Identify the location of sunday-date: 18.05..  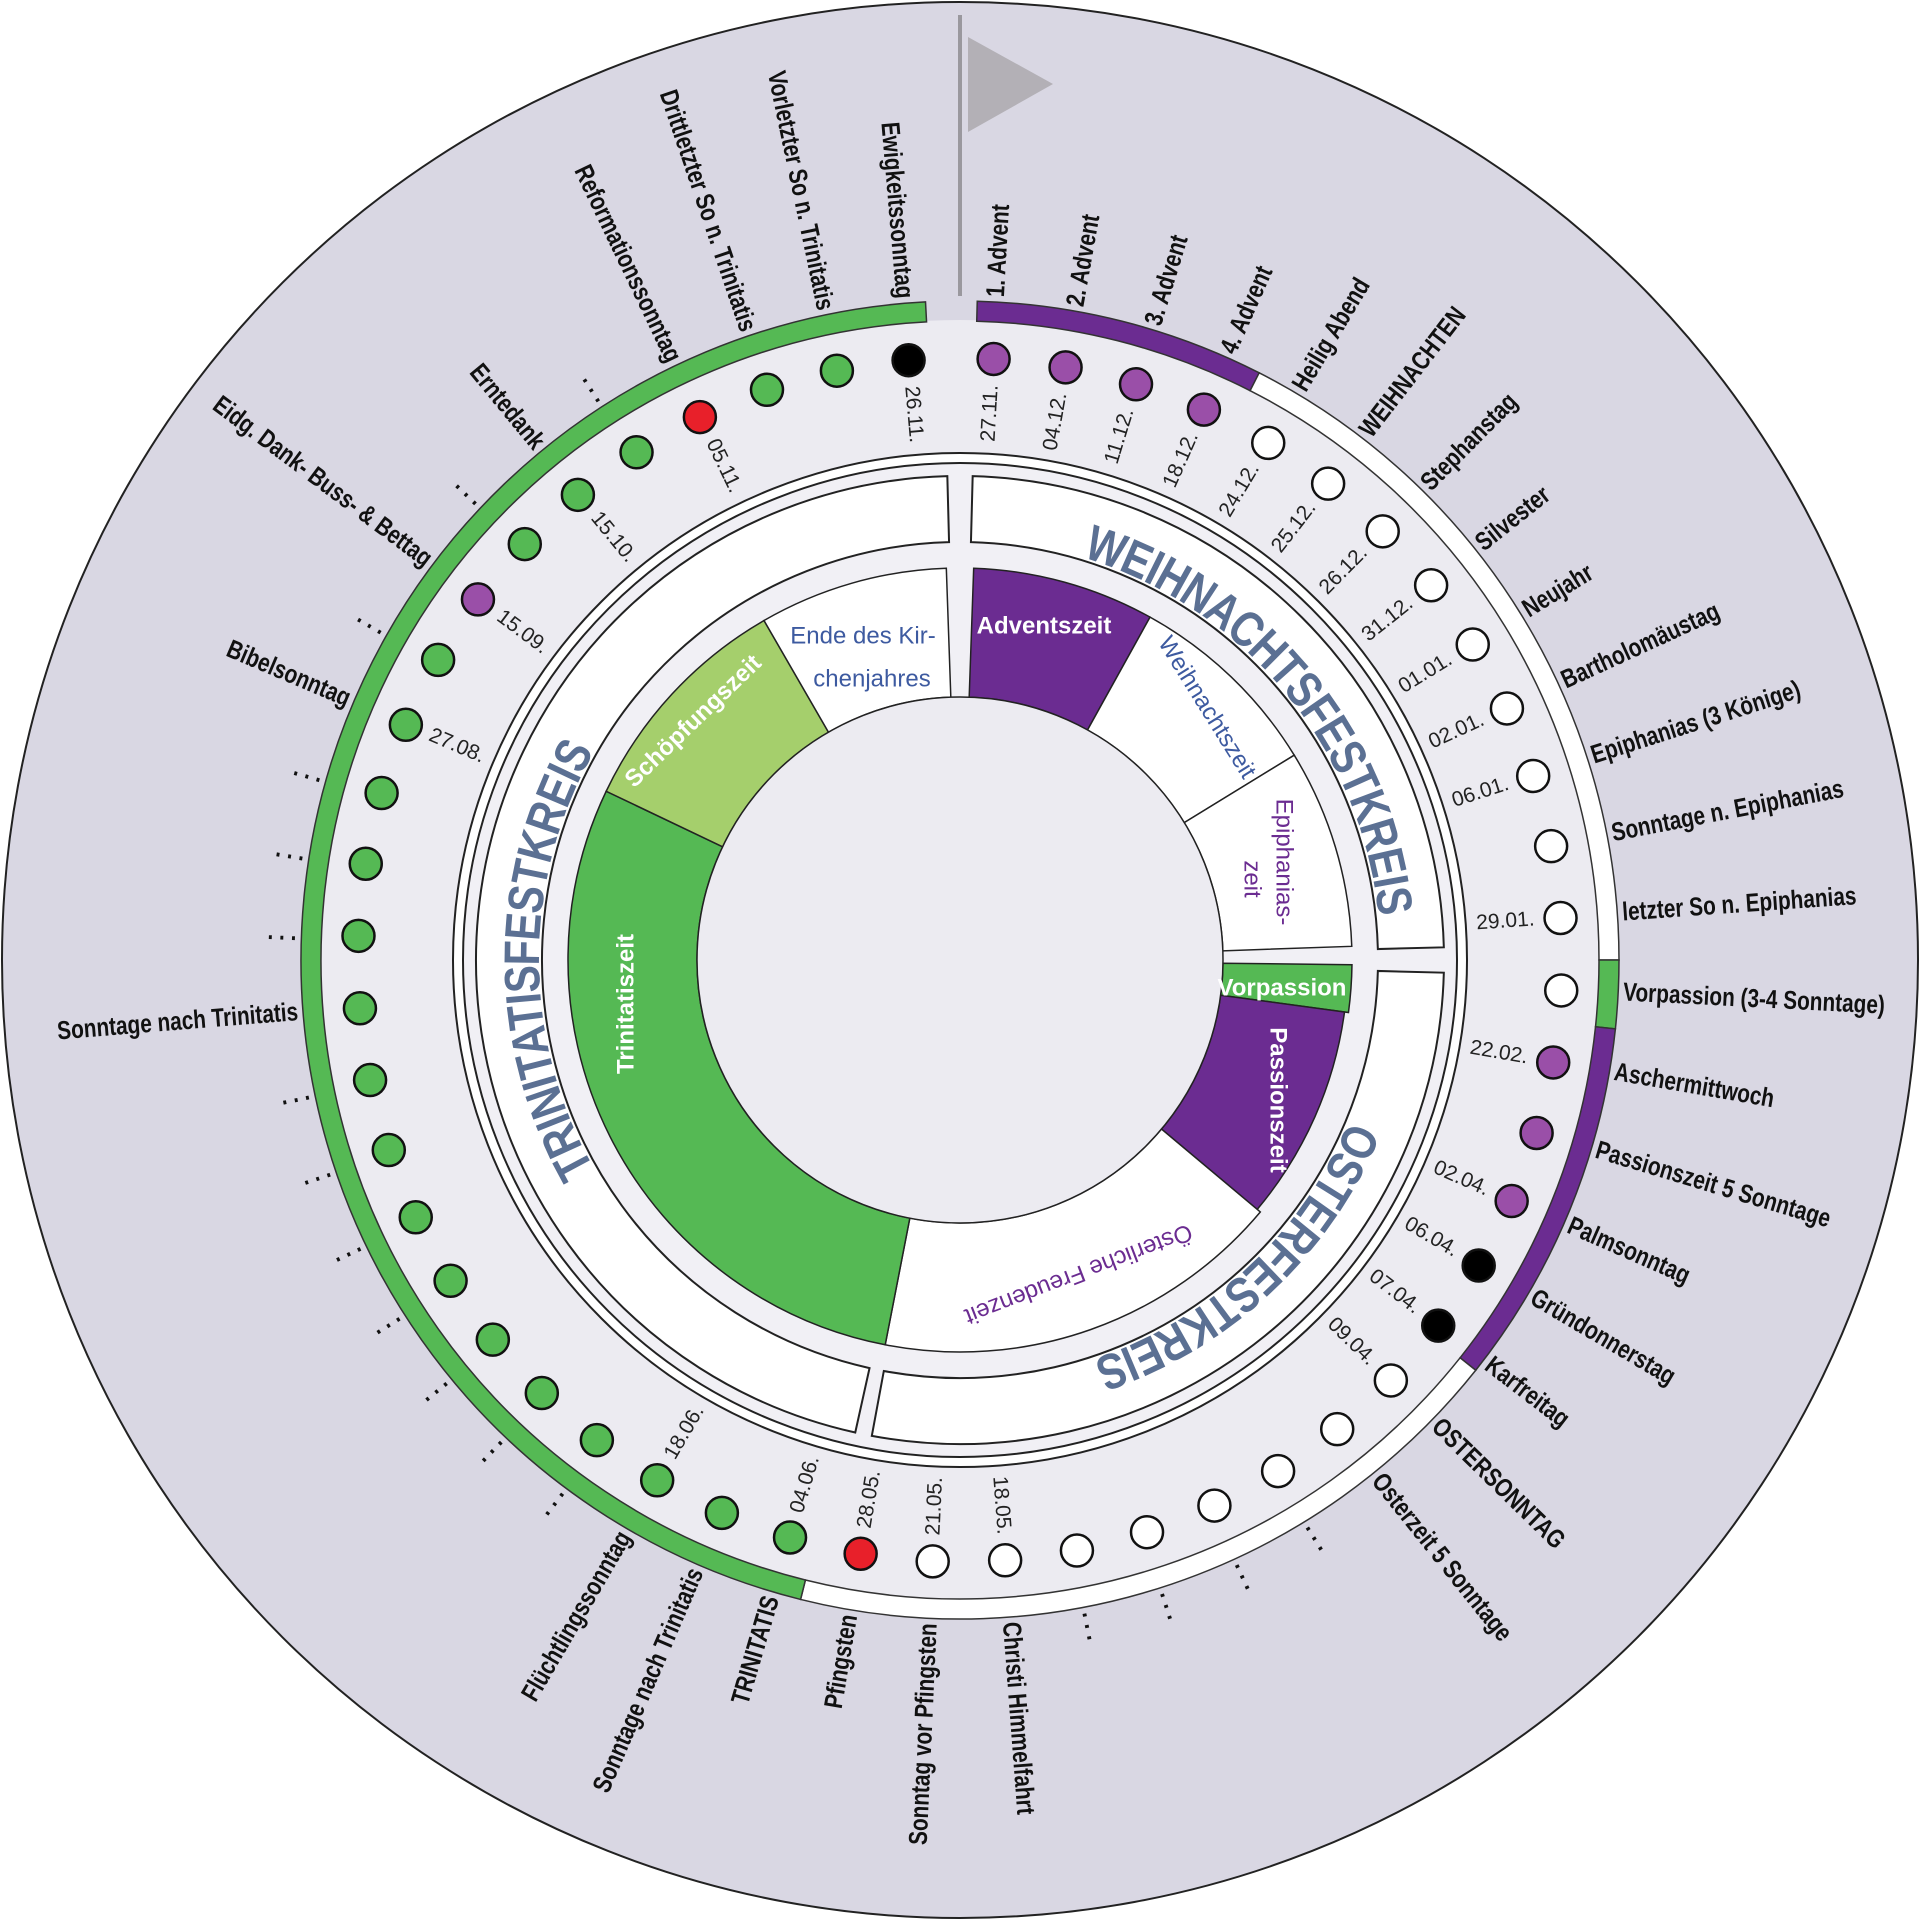
(1001, 1505).